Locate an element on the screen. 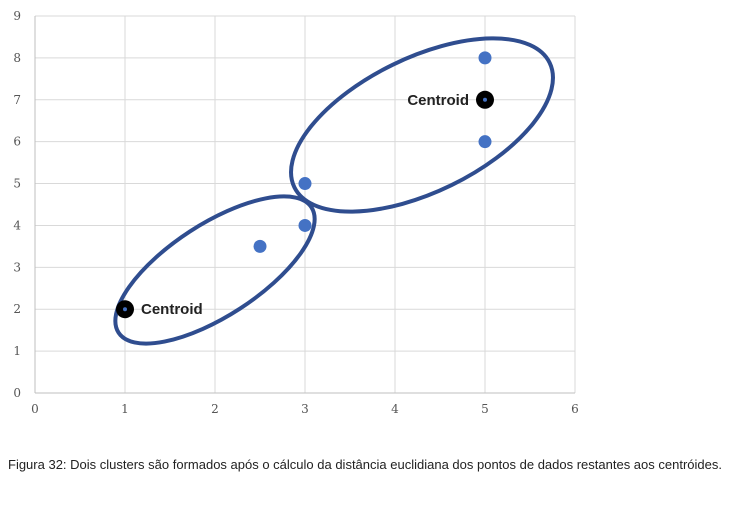  y-tick-label: 2 is located at coordinates (17, 309).